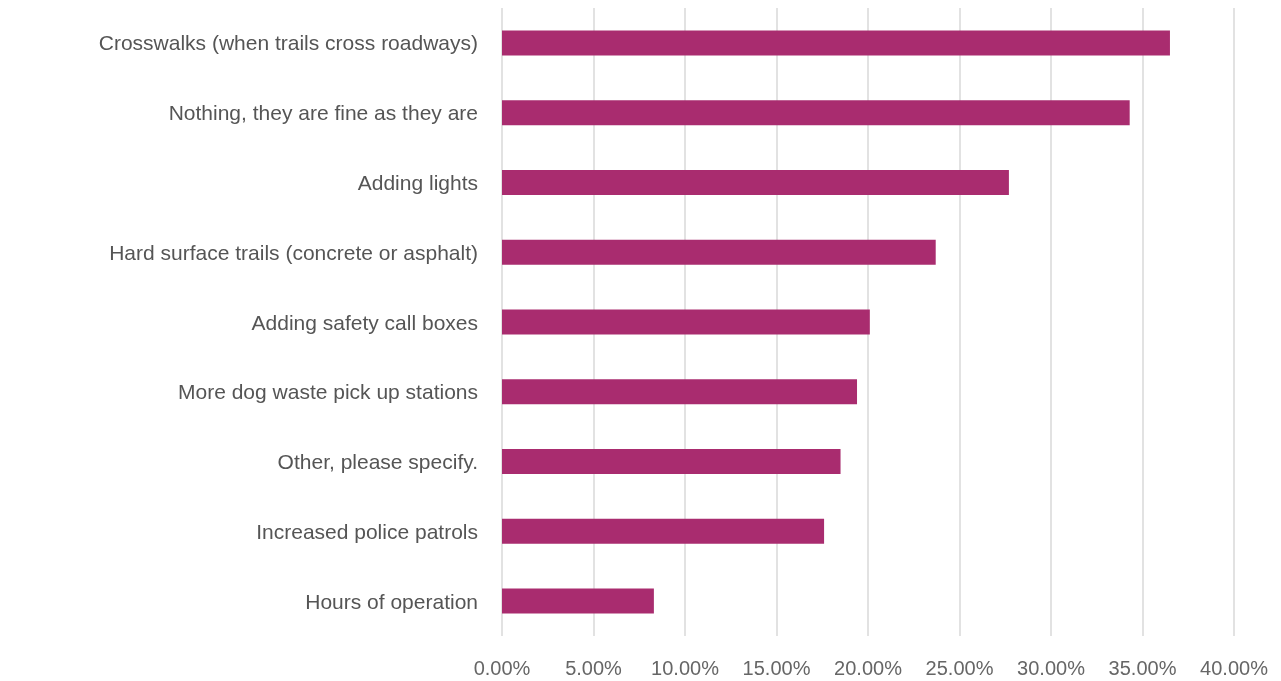  What do you see at coordinates (1234, 668) in the screenshot?
I see `x-tick-label: 40.00%` at bounding box center [1234, 668].